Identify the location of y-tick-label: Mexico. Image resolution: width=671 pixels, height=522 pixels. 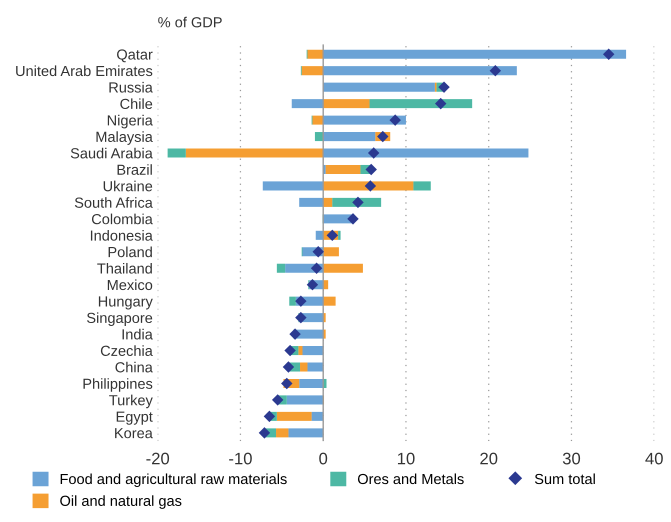
(130, 284).